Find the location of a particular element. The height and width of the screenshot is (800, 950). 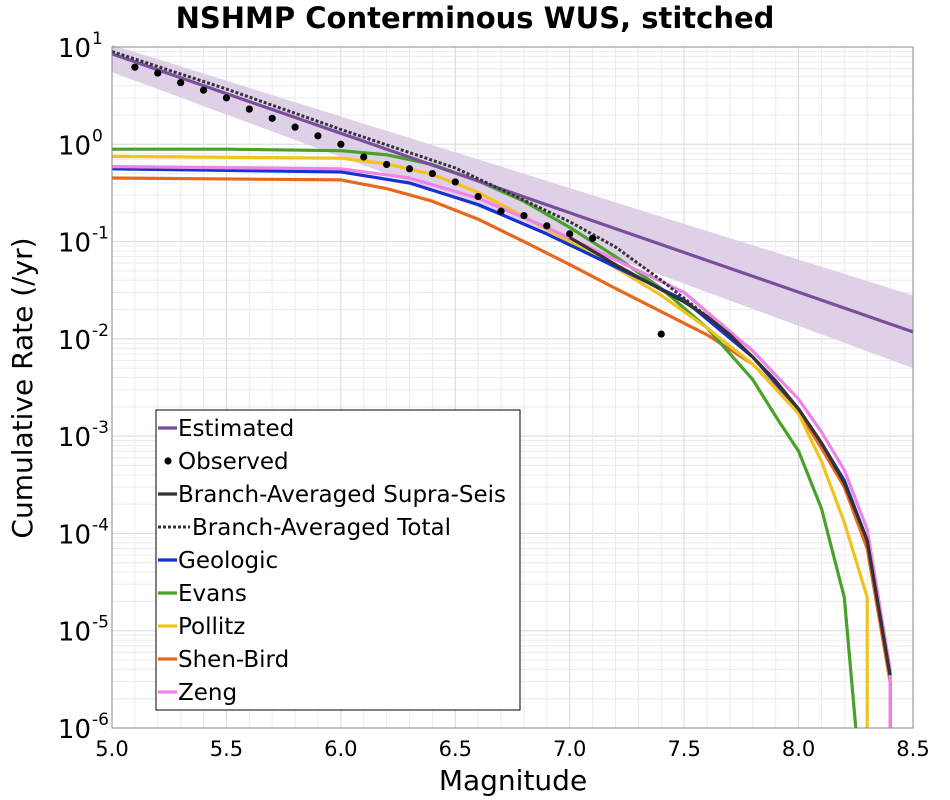

y-tick-label: 10 -1 is located at coordinates (83, 241).